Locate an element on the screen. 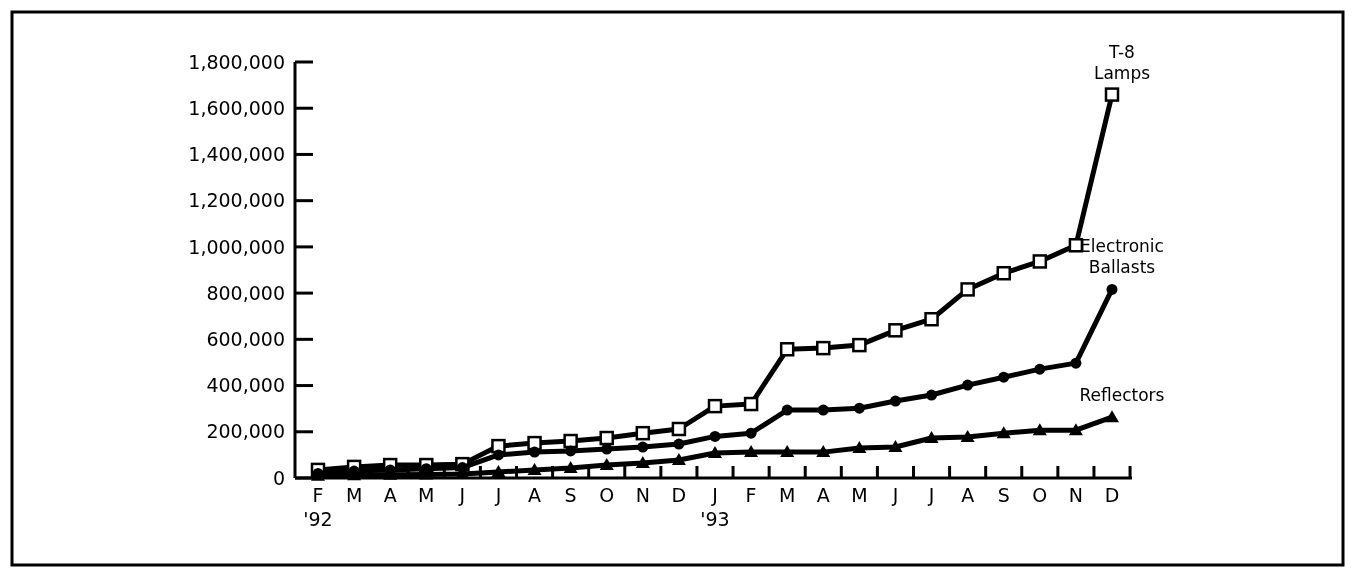 The image size is (1355, 575). y-tick-label: 200,000 is located at coordinates (245, 431).